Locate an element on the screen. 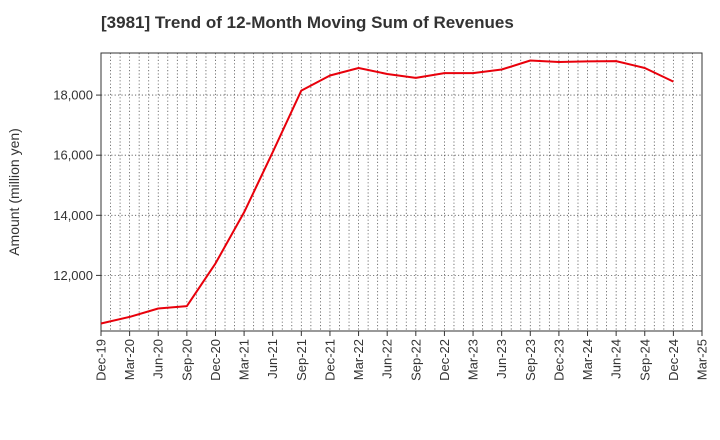  x-tick-label: Dec-21 is located at coordinates (329, 360).